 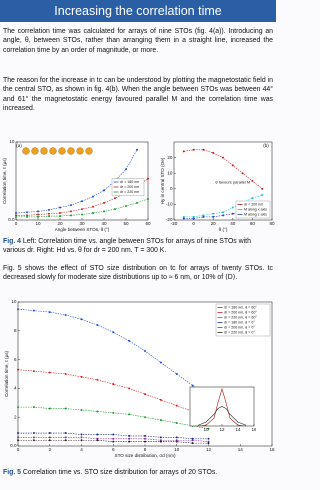 What do you see at coordinates (81, 449) in the screenshot?
I see `x-tick-label: 4` at bounding box center [81, 449].